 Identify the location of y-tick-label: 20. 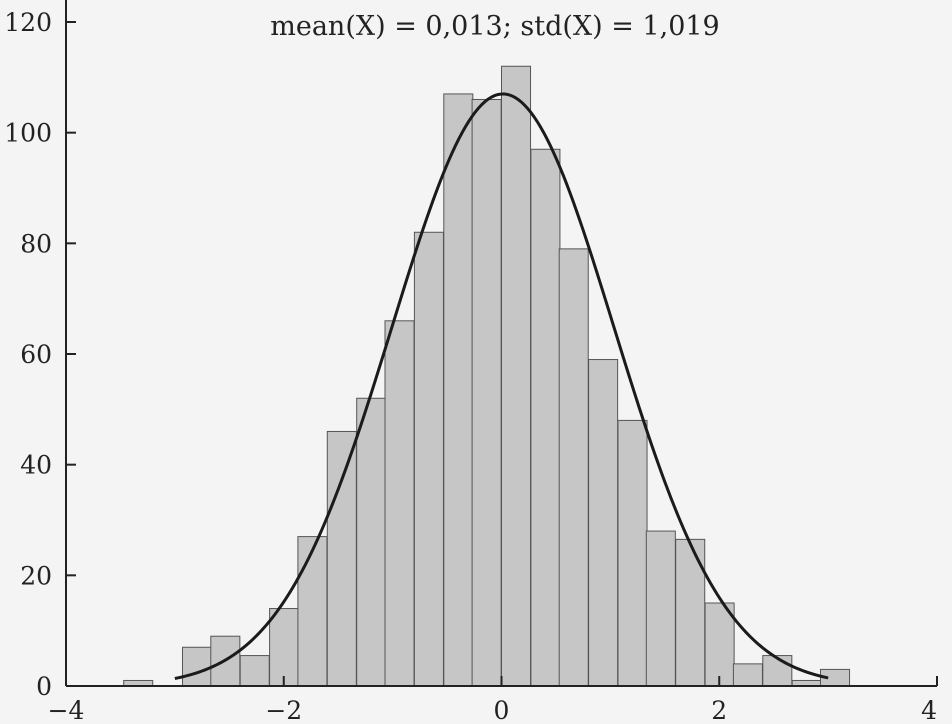
(36, 575).